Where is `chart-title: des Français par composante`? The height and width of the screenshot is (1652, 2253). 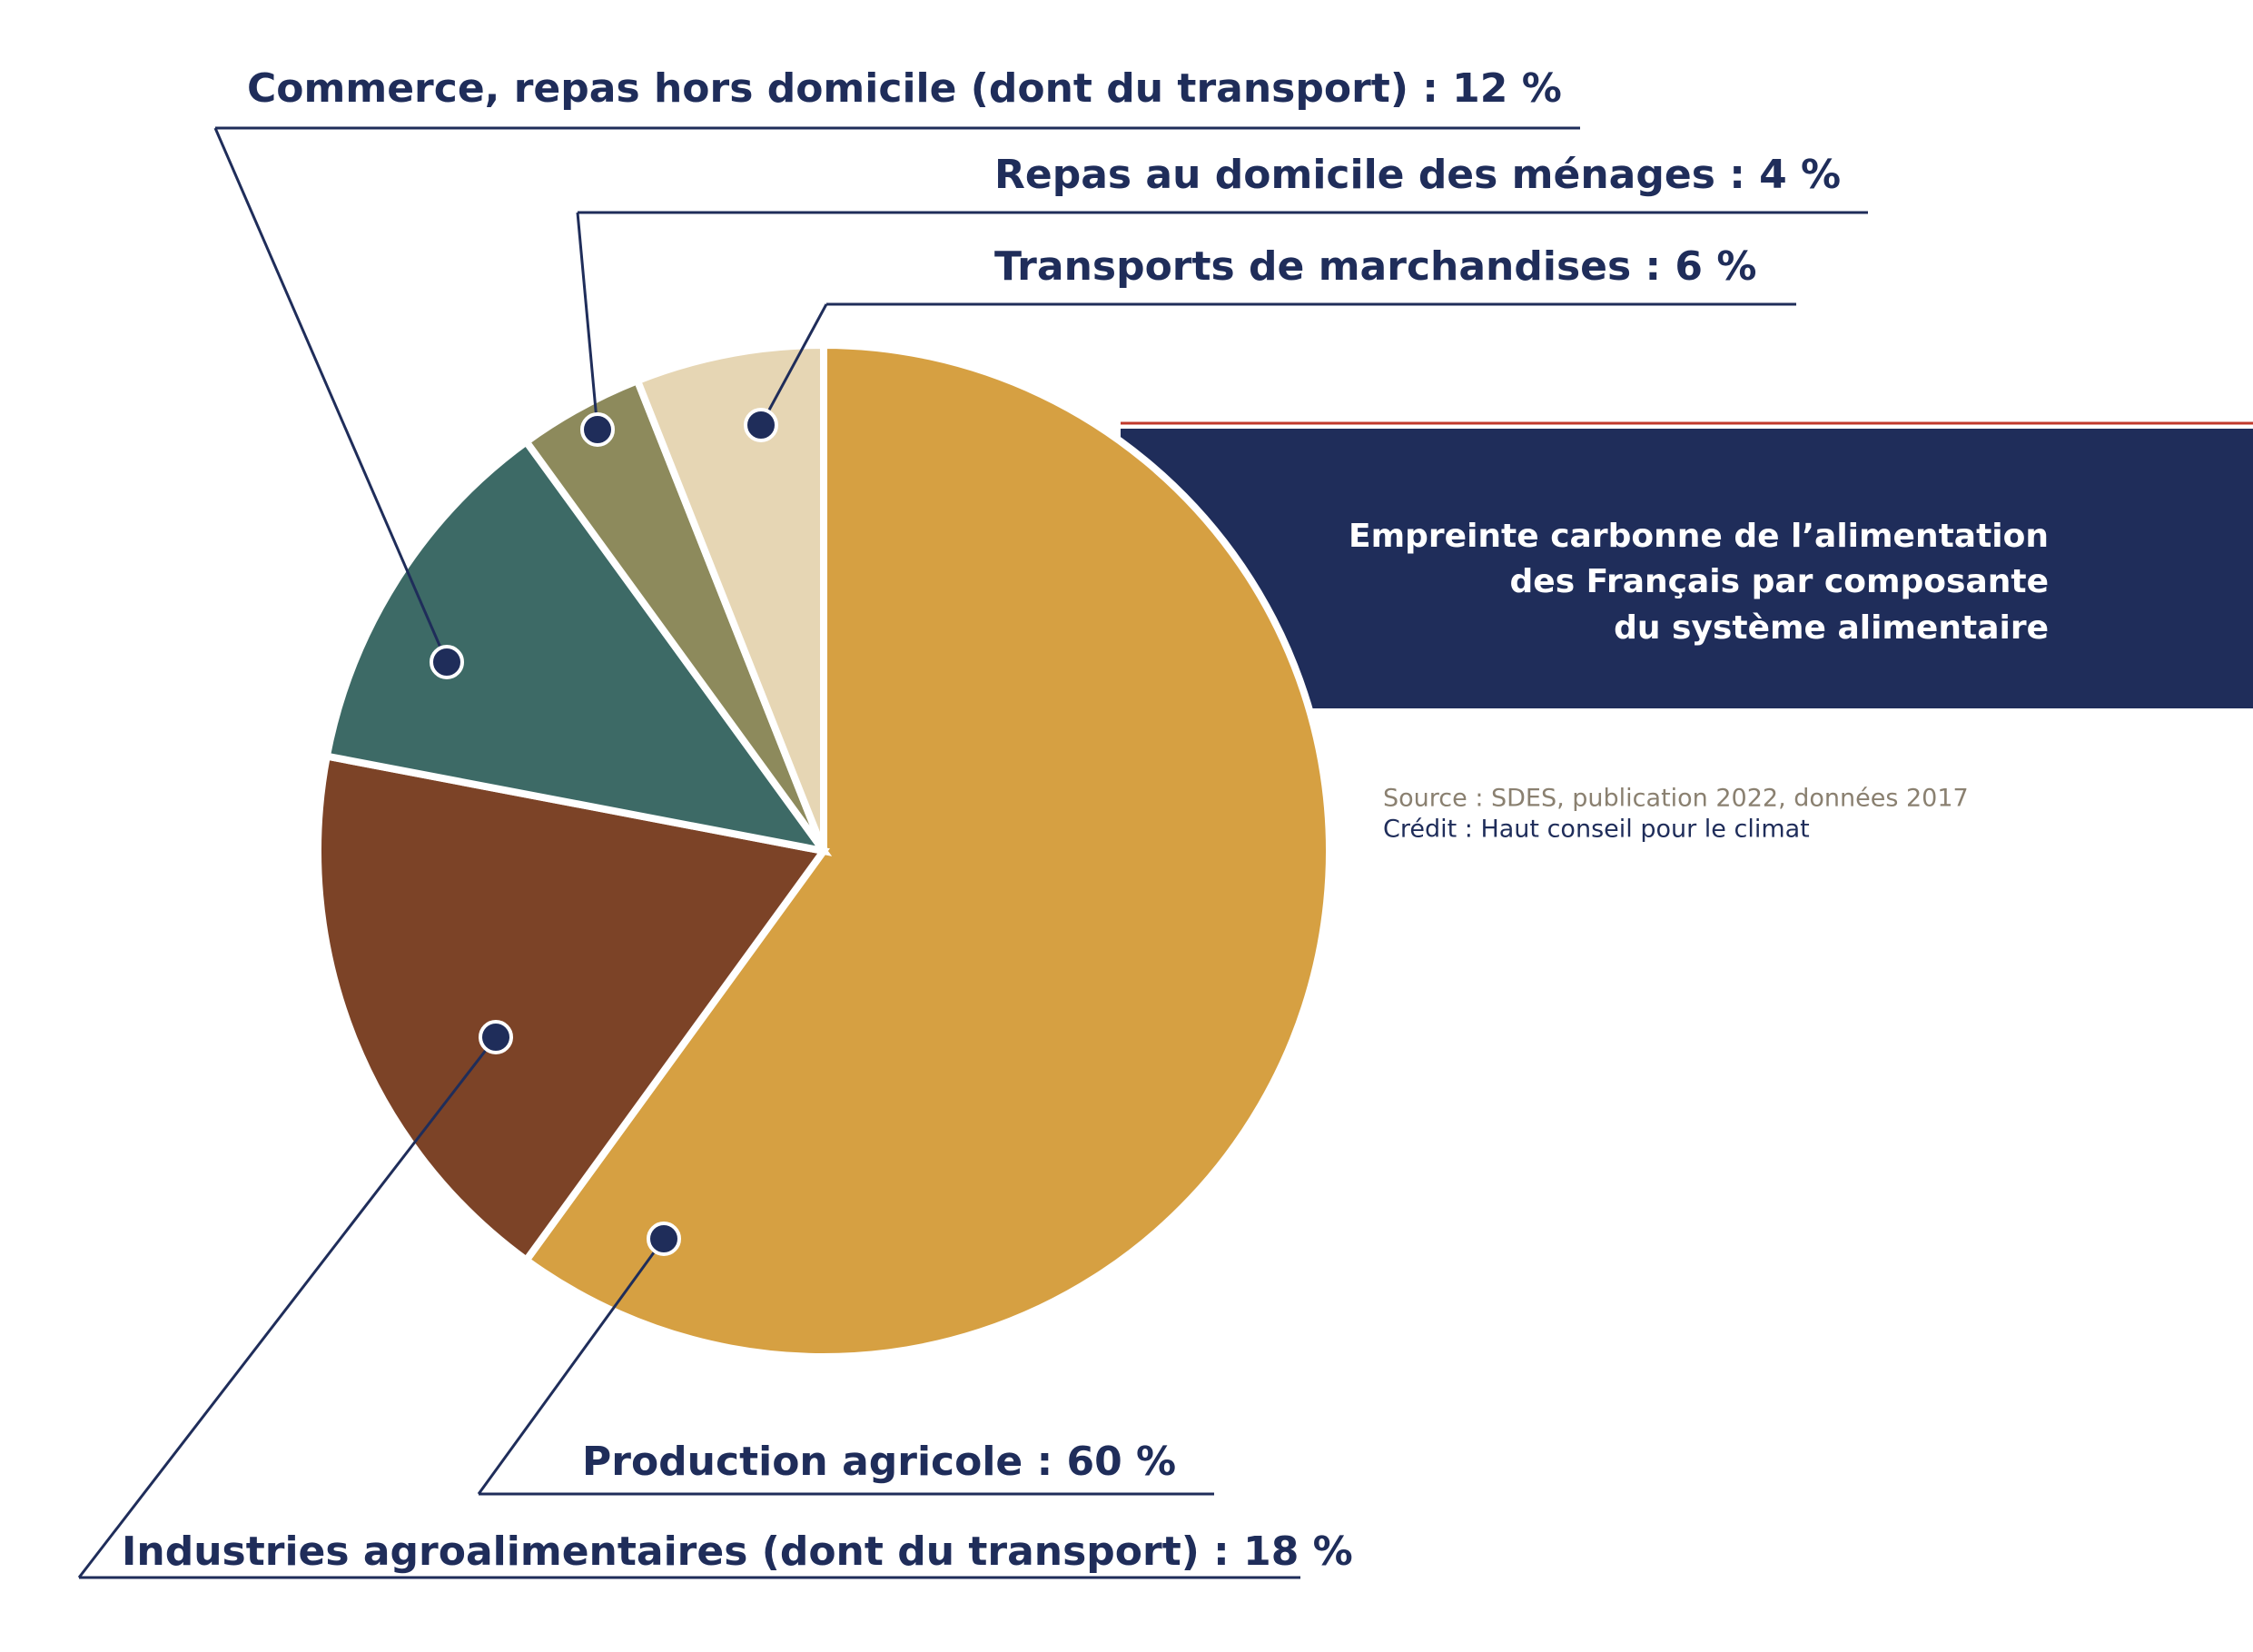 chart-title: des Français par composante is located at coordinates (1779, 581).